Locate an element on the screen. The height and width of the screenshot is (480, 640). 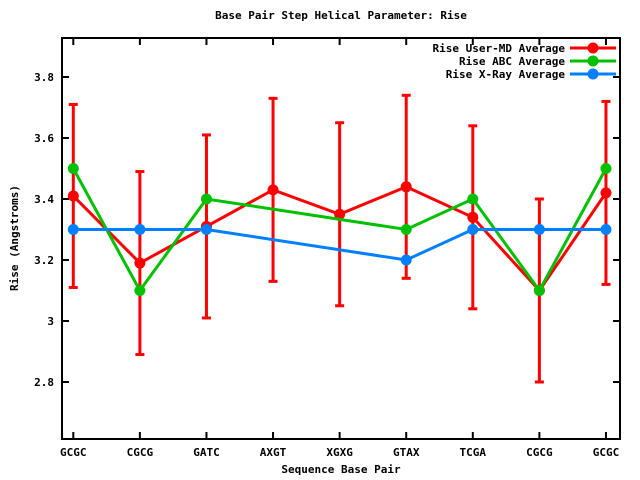
y-tick-label: 3 is located at coordinates (50, 321).